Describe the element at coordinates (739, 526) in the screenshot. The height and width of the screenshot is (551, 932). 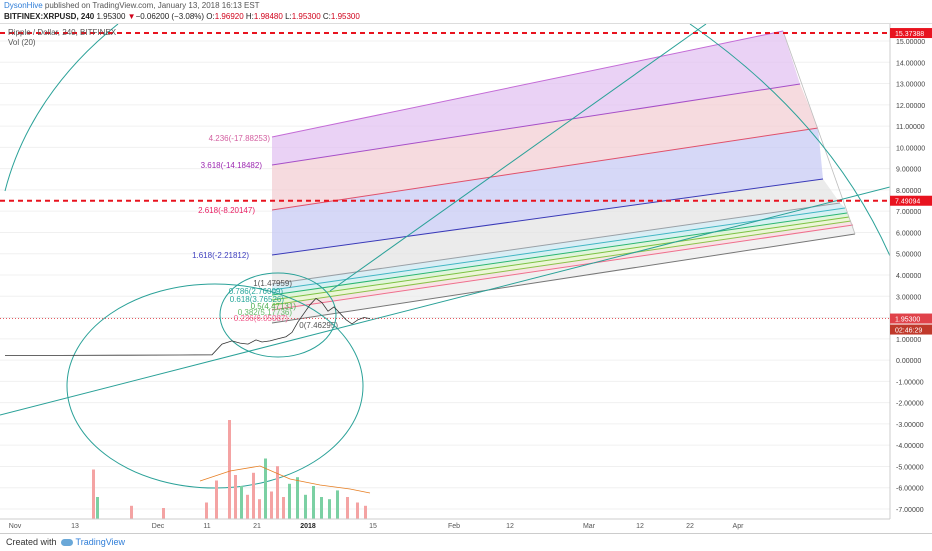
I see `x-tick-label: Apr` at that location.